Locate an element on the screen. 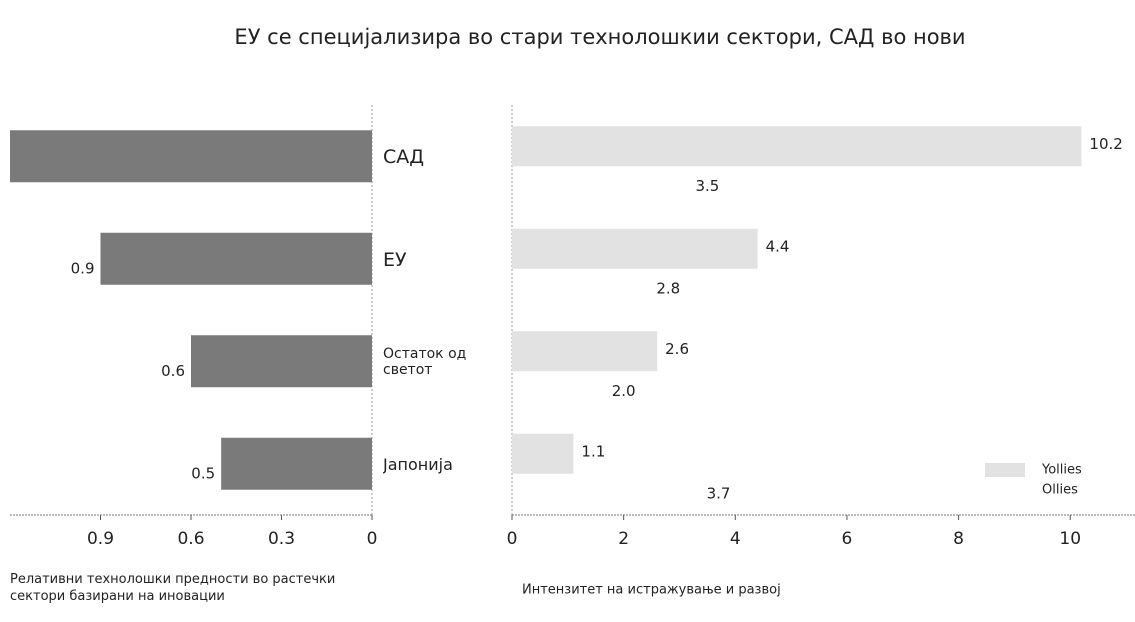  x-tick-label: 8 is located at coordinates (958, 539).